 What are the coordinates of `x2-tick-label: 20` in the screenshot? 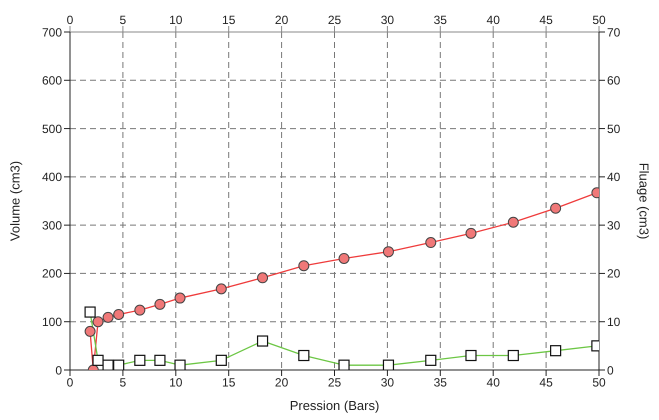 It's located at (281, 383).